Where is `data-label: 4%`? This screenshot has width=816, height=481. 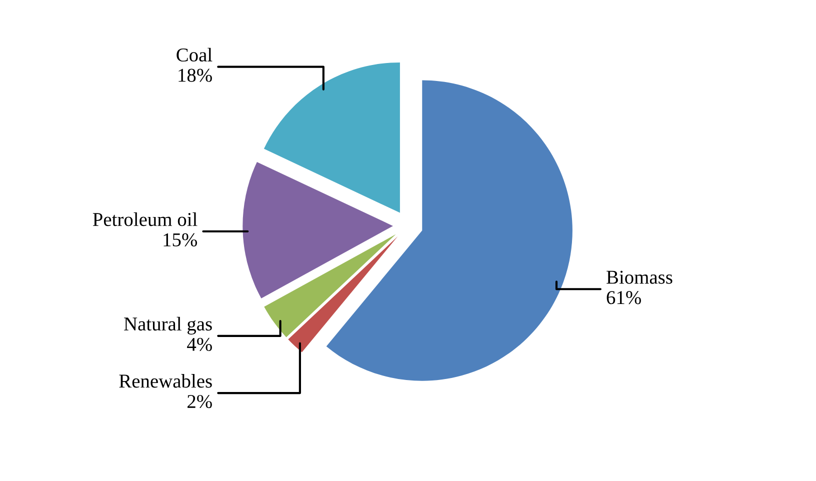 data-label: 4% is located at coordinates (199, 345).